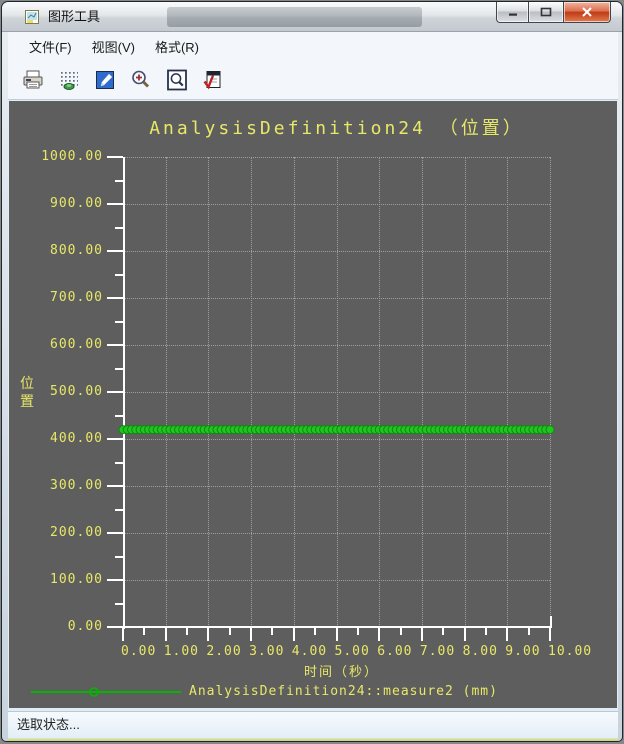 The image size is (624, 744). What do you see at coordinates (546, 12) in the screenshot?
I see `maximize-button` at bounding box center [546, 12].